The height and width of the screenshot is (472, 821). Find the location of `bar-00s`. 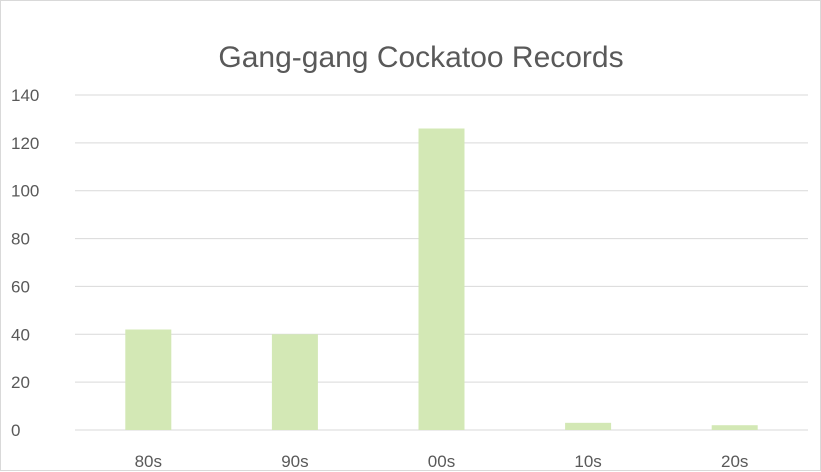

bar-00s is located at coordinates (441, 279).